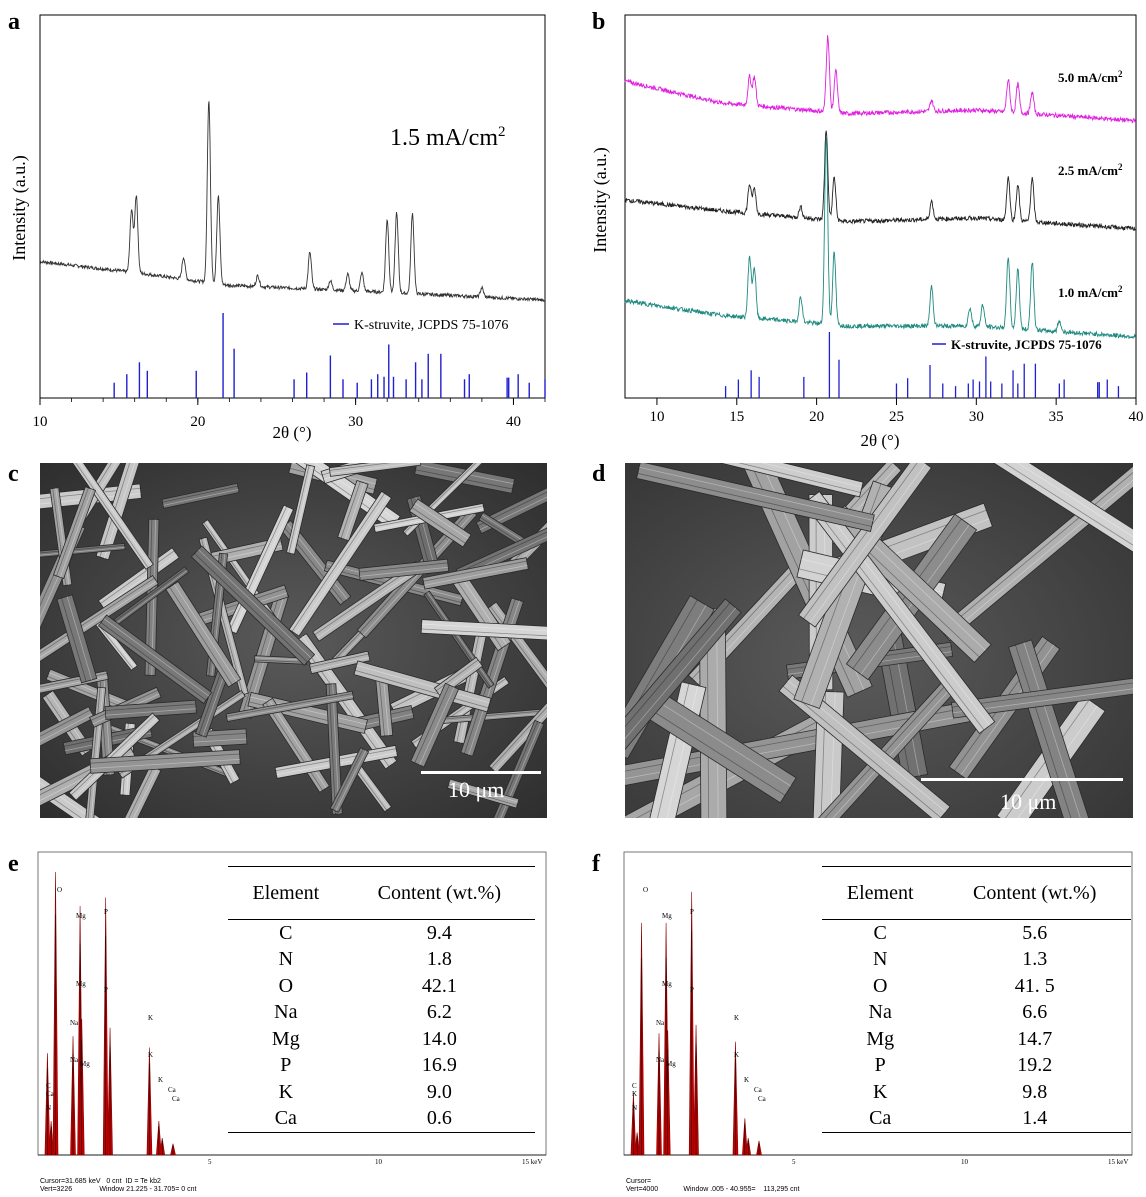 Image resolution: width=1146 pixels, height=1197 pixels. Describe the element at coordinates (1136, 417) in the screenshot. I see `x-tick-label: 40` at that location.